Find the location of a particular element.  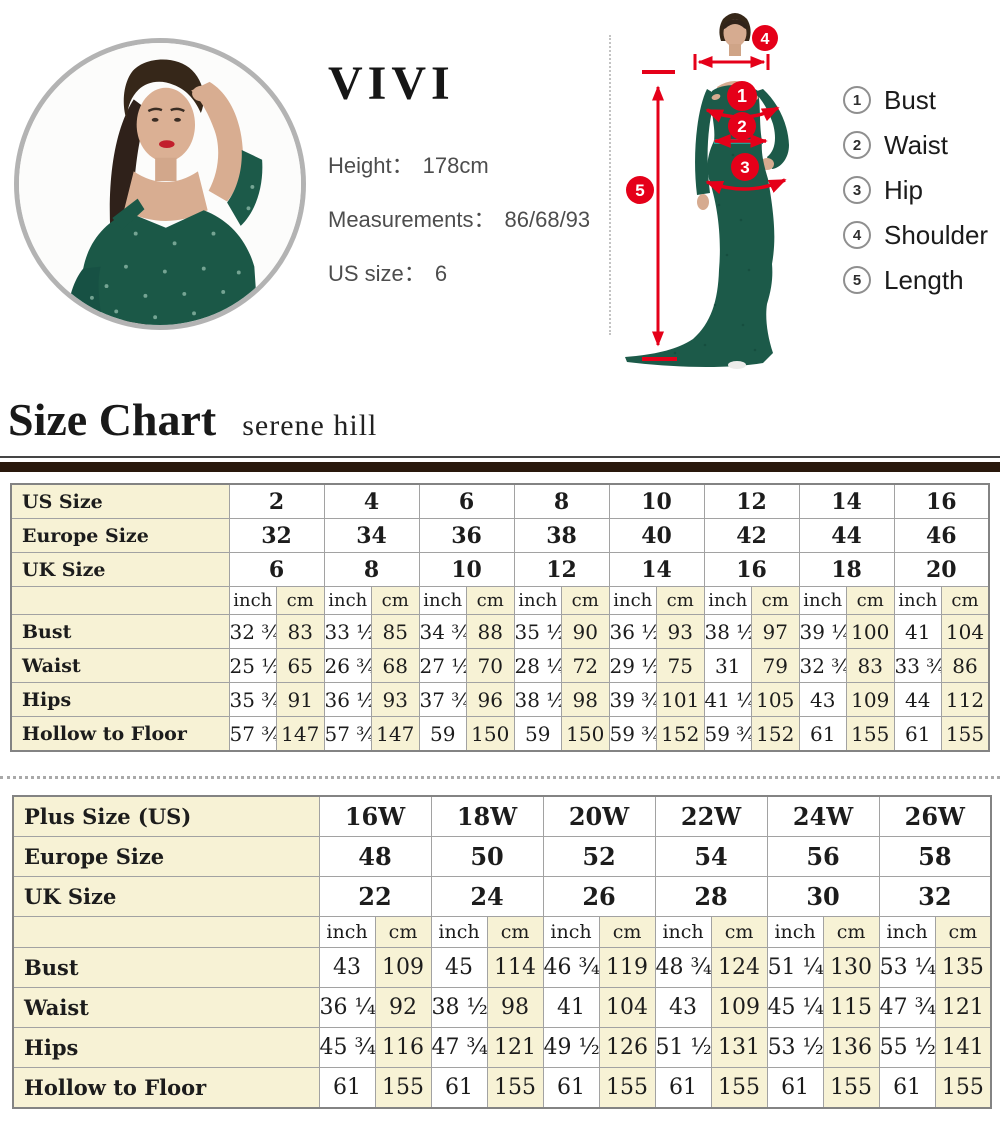

legend-label: Shoulder is located at coordinates (936, 234).